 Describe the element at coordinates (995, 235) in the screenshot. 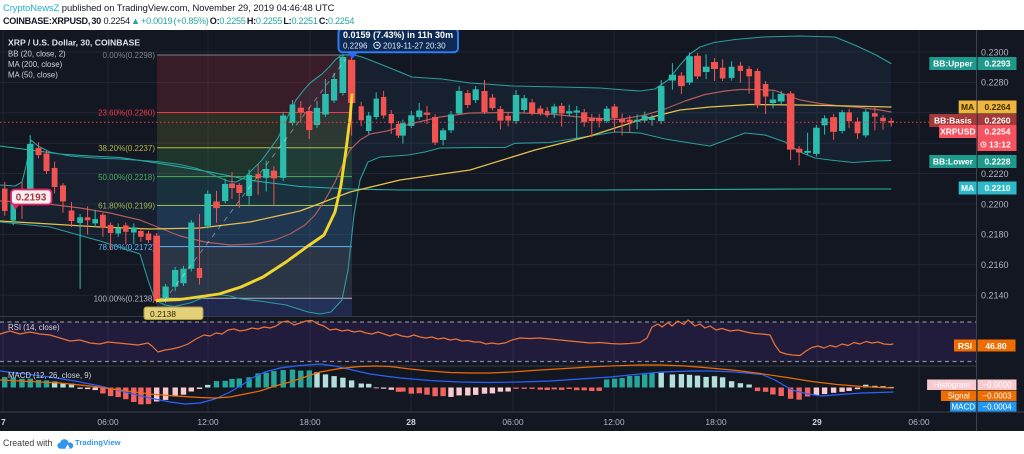

I see `svg-text: 0.2180` at that location.